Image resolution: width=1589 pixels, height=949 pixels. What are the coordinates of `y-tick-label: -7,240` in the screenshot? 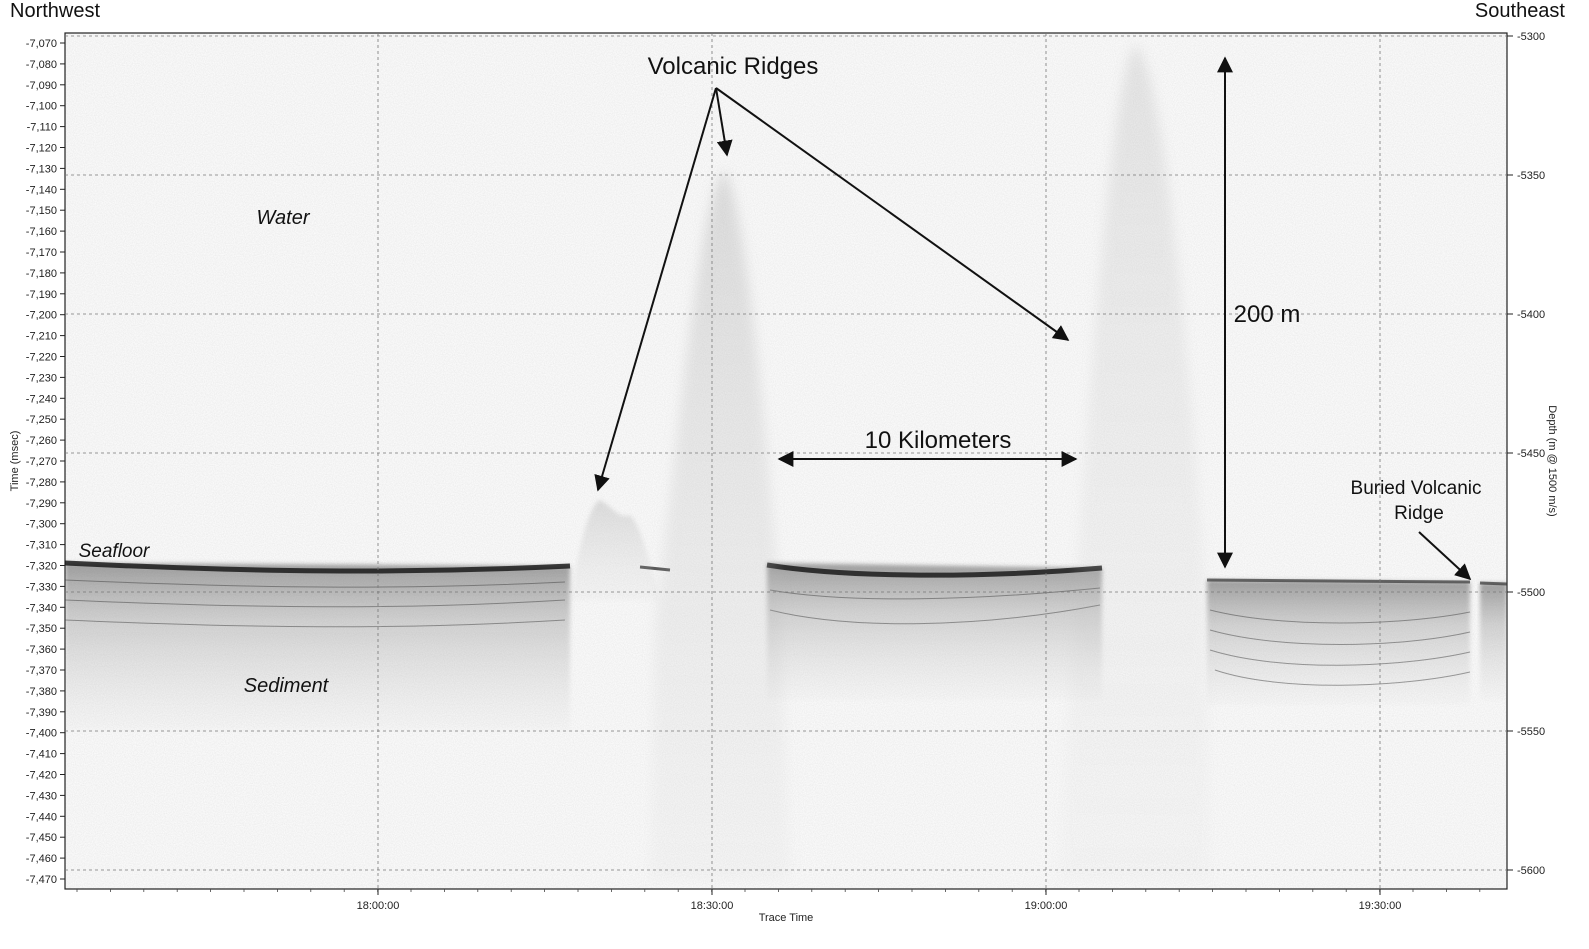 It's located at (41, 399).